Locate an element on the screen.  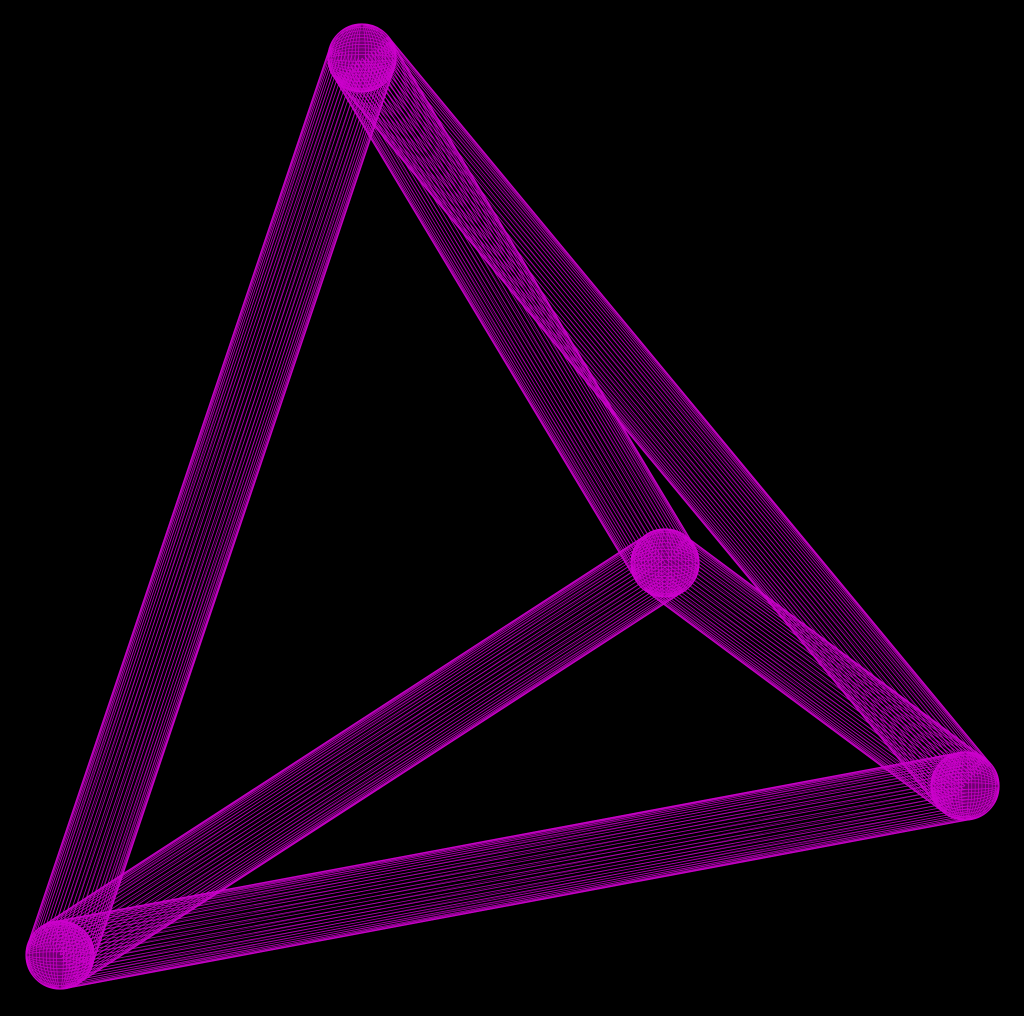
vertex-center-joint is located at coordinates (665, 563).